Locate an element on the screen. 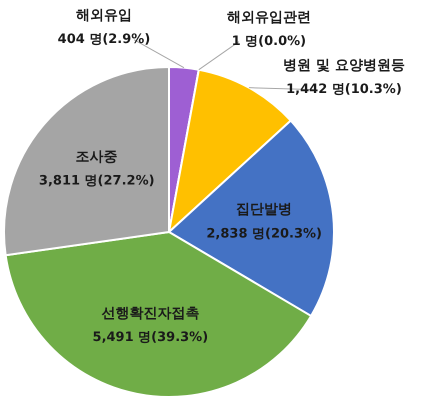  data-label: 1 명(0.0%) is located at coordinates (269, 42).